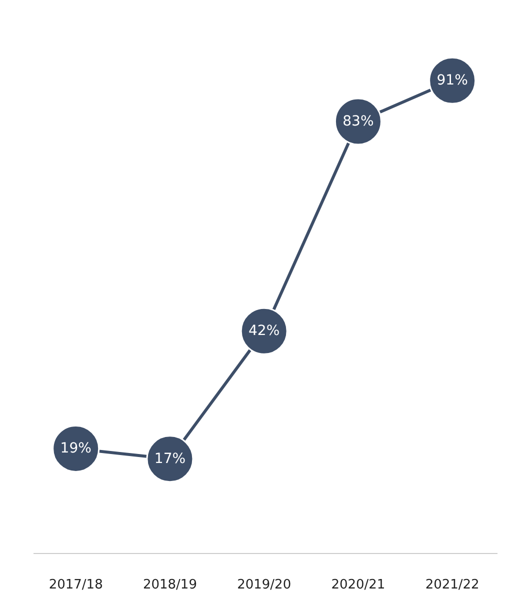 This screenshot has height=598, width=514. Describe the element at coordinates (76, 448) in the screenshot. I see `data-label: 19%` at that location.